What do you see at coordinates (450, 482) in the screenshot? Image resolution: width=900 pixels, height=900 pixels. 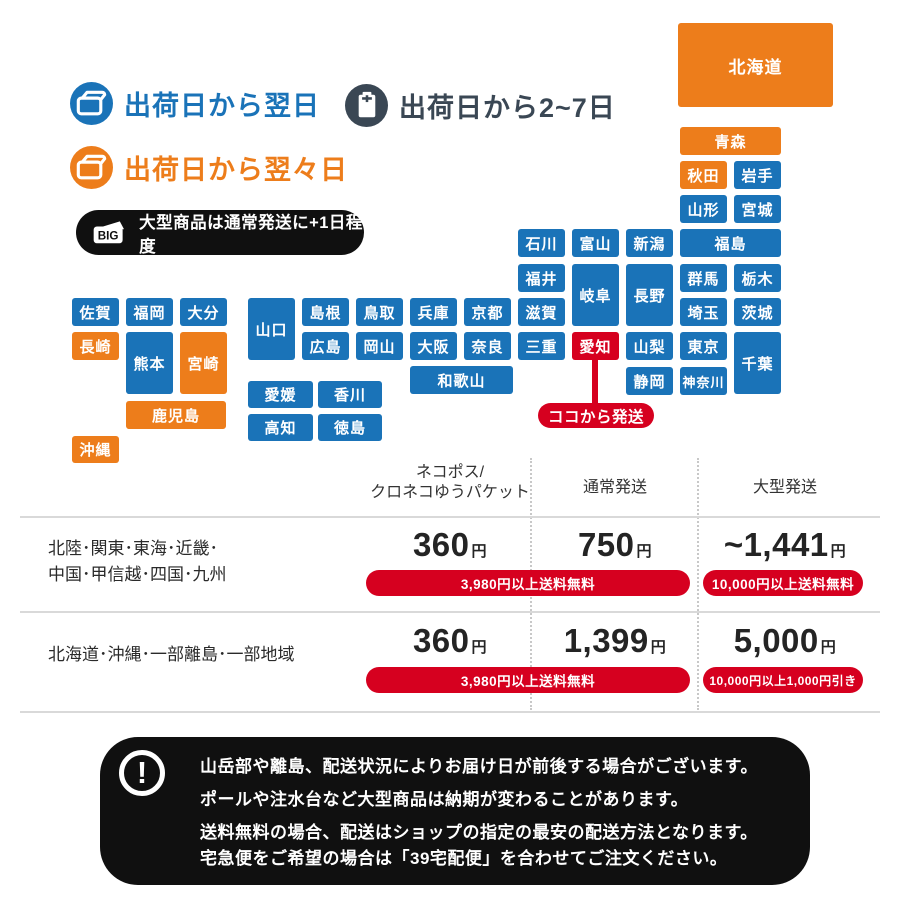 I see `column-header-nekoposu: ネコポス/ クロネコゆうパケット` at bounding box center [450, 482].